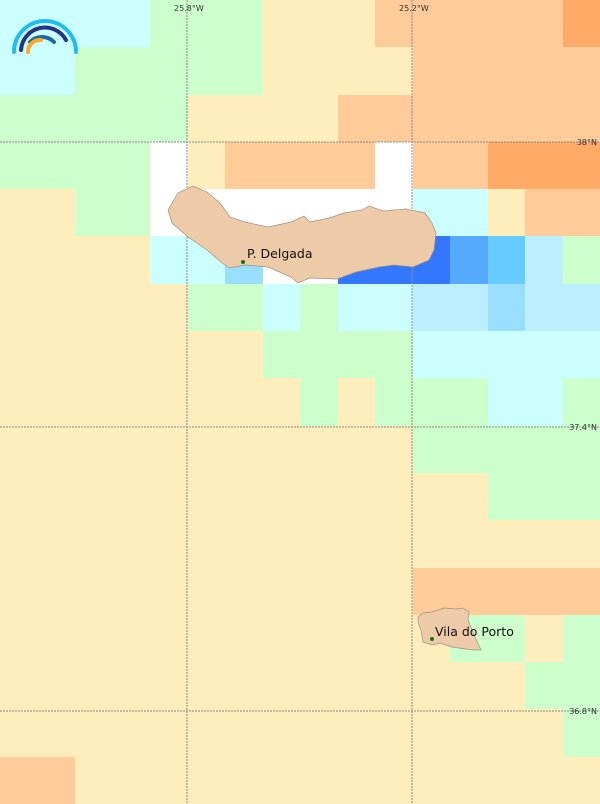  Describe the element at coordinates (280, 253) in the screenshot. I see `place-label-p-delgada: P. Delgada` at that location.